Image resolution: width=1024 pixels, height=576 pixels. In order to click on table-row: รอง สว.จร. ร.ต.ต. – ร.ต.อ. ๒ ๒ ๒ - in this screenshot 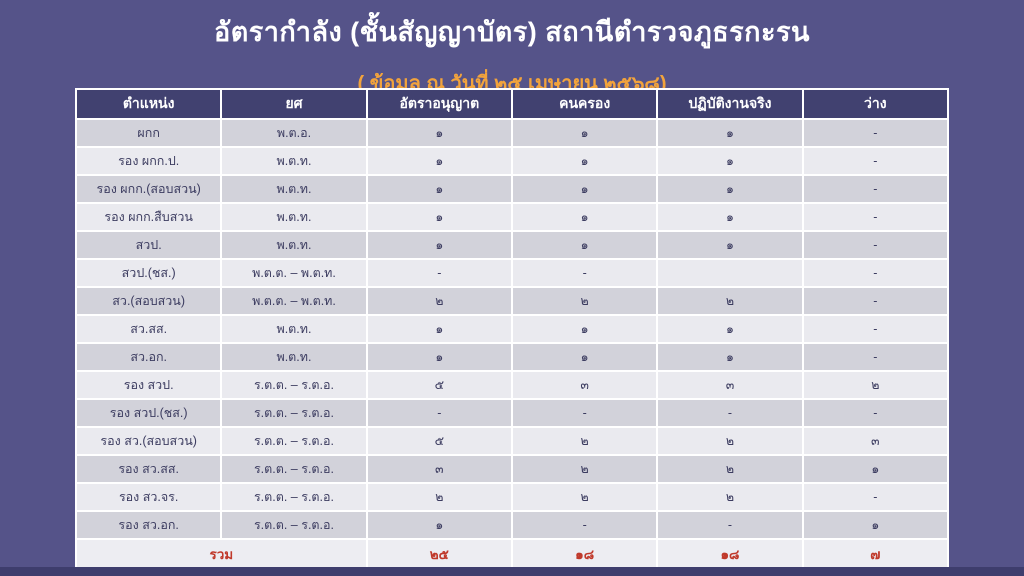, I will do `click(512, 497)`.